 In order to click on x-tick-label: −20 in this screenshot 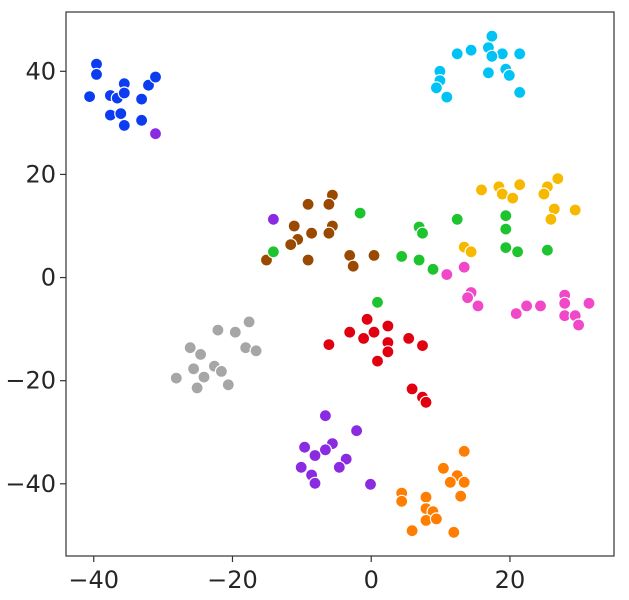, I will do `click(232, 580)`.